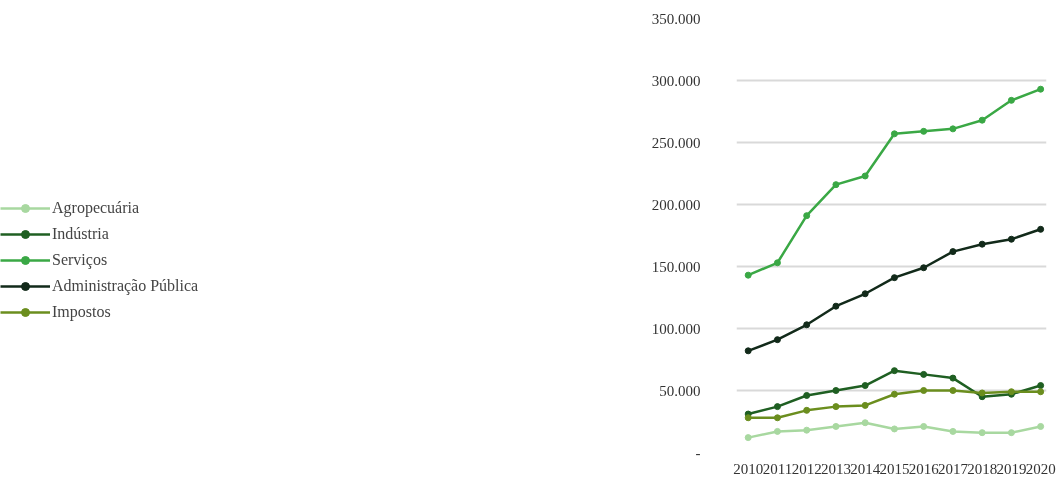 This screenshot has height=480, width=1064. Describe the element at coordinates (953, 468) in the screenshot. I see `x-tick-label: 2017` at that location.